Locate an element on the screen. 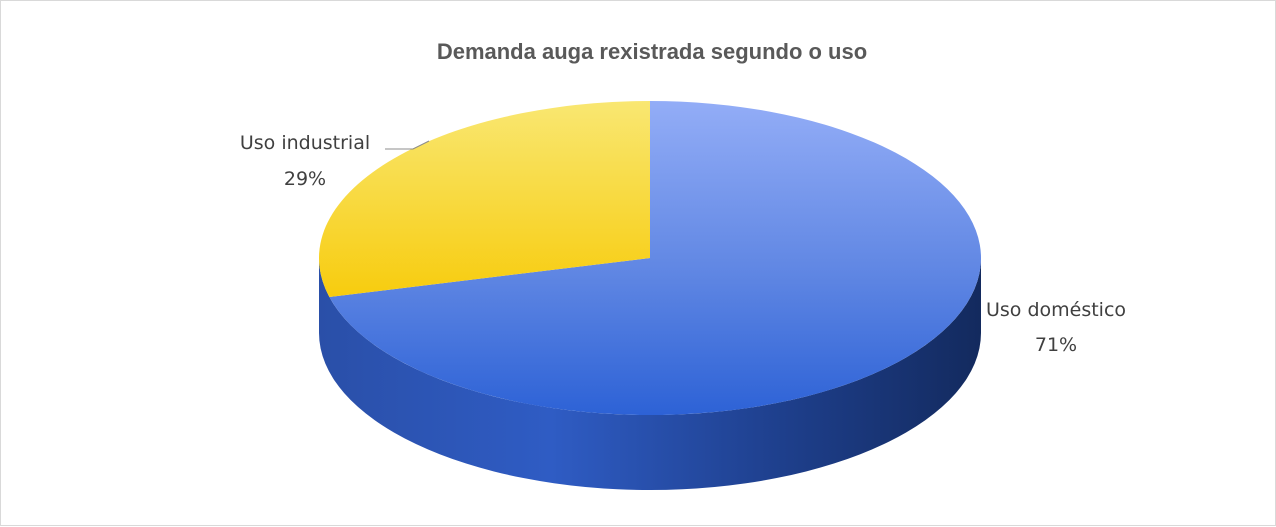 This screenshot has width=1276, height=527. data-label-percent: 71% is located at coordinates (1056, 345).